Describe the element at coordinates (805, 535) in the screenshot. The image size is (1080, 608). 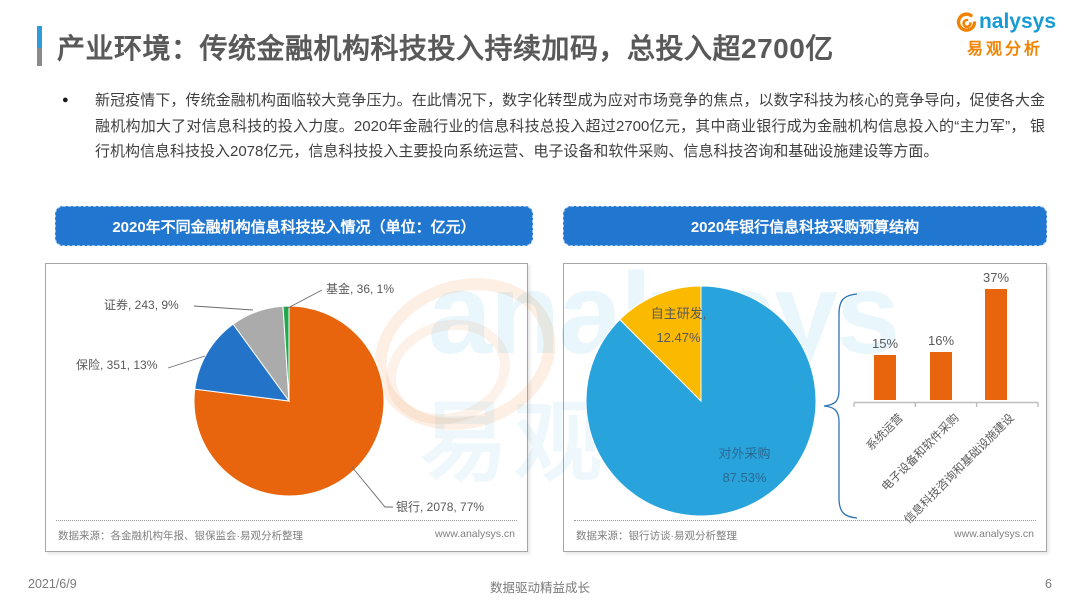
I see `source-row-right: 数据来源：银行访谈·易观分析整理 www.analysys.cn` at that location.